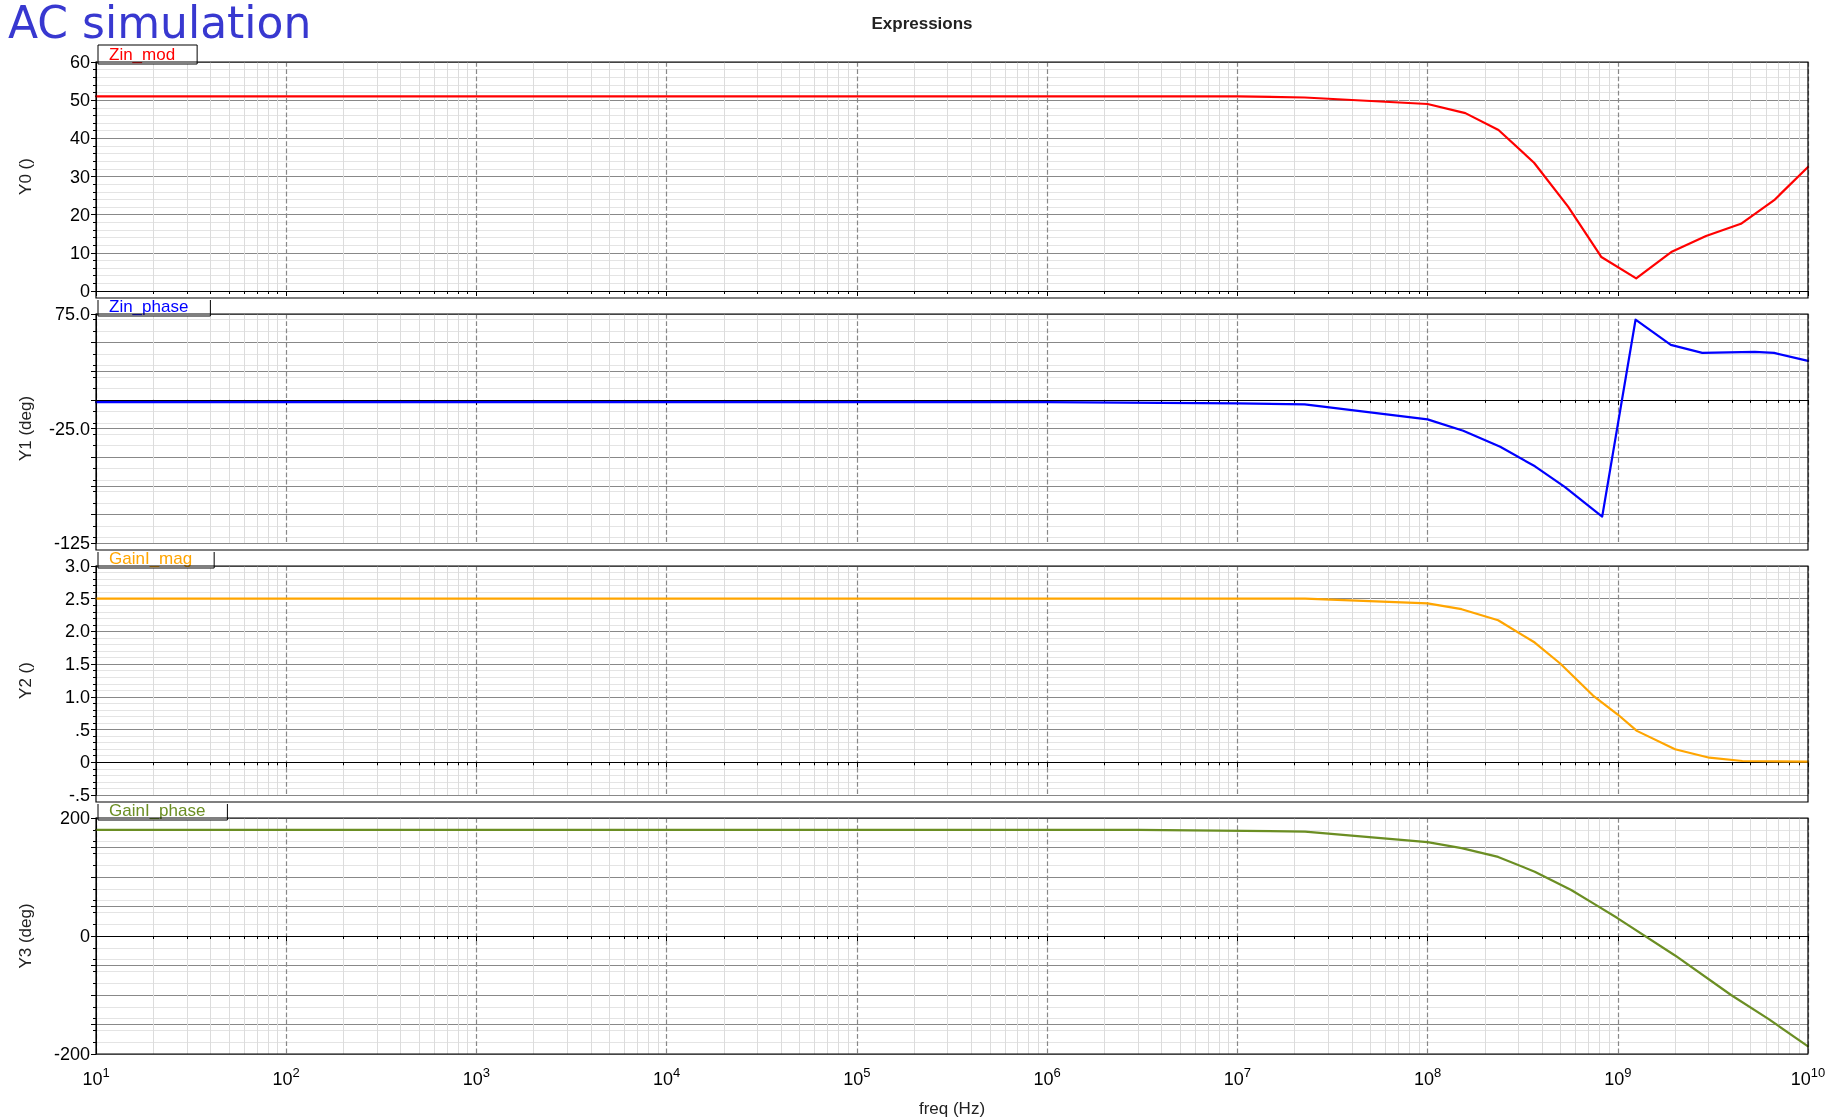  What do you see at coordinates (74, 818) in the screenshot?
I see `y-tick-label: 200` at bounding box center [74, 818].